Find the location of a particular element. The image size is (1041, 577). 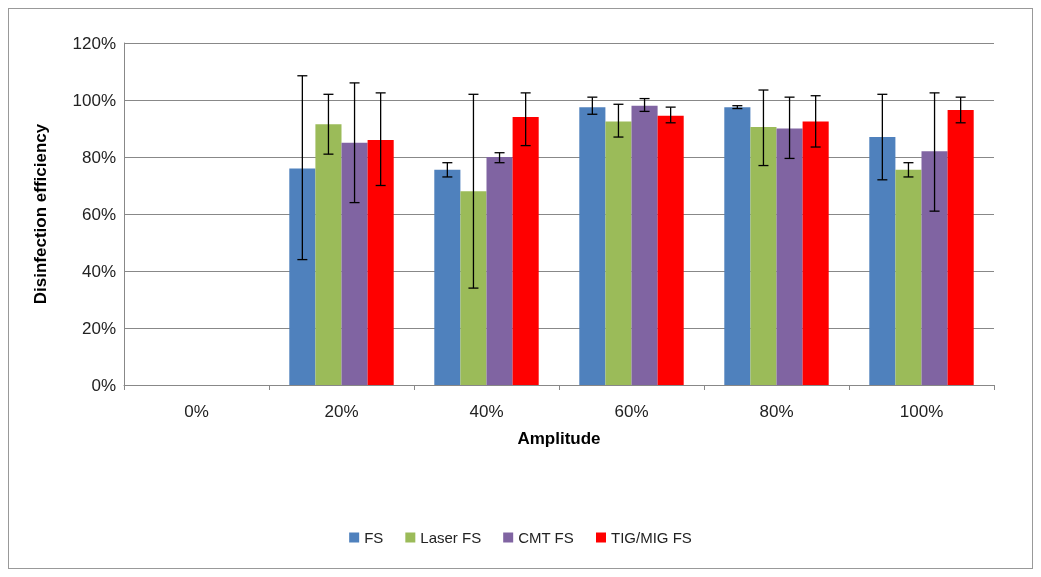

y-tick-label: 120% is located at coordinates (94, 43).